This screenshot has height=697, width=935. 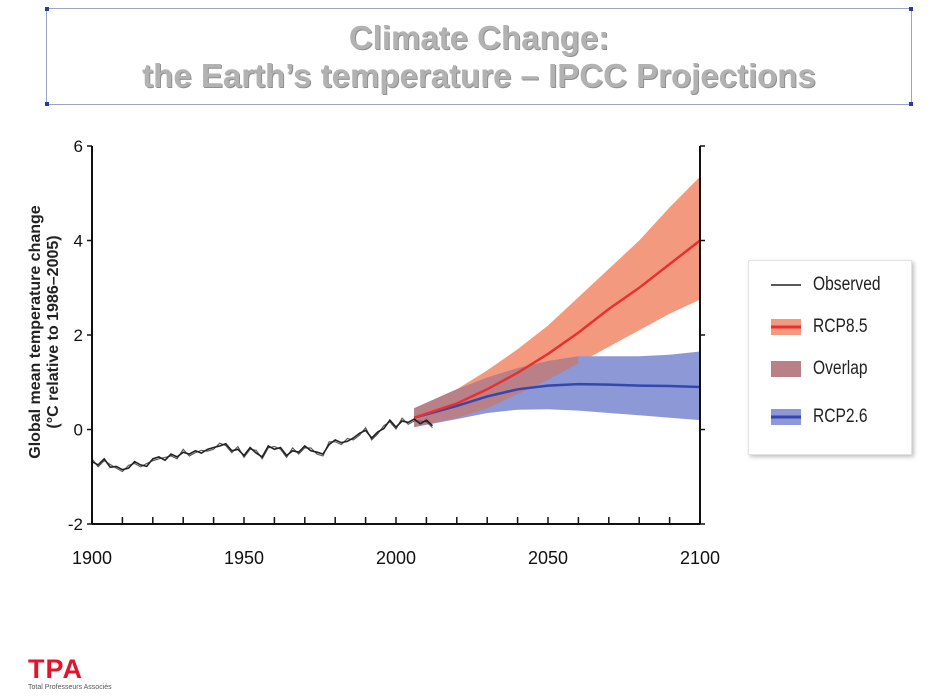 I want to click on legend-swatch-rcp26, so click(x=786, y=417).